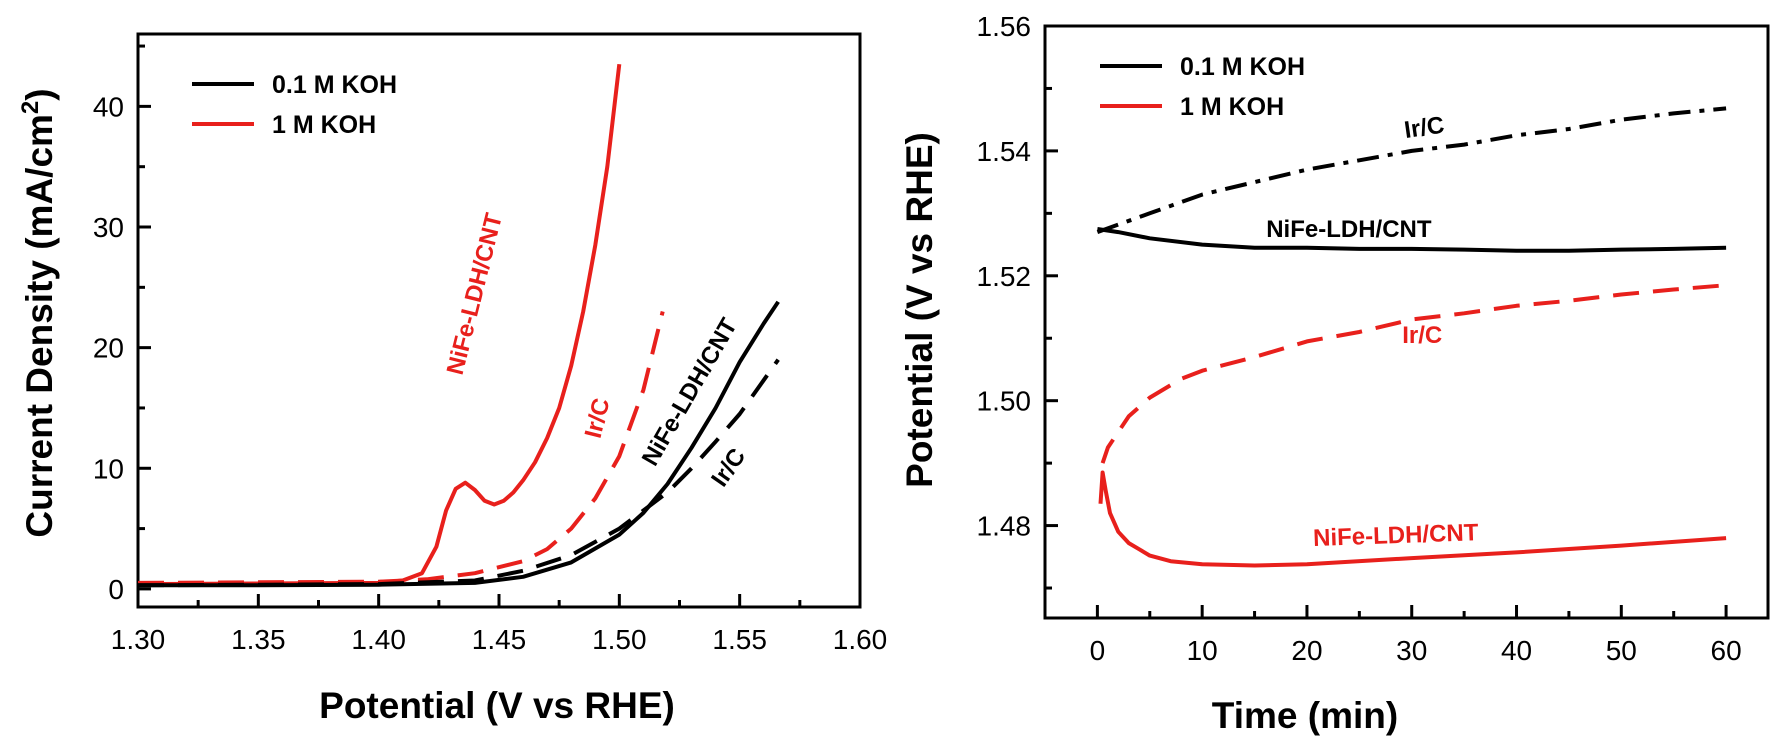  I want to click on x-tick-label: 1.35, so click(258, 639).